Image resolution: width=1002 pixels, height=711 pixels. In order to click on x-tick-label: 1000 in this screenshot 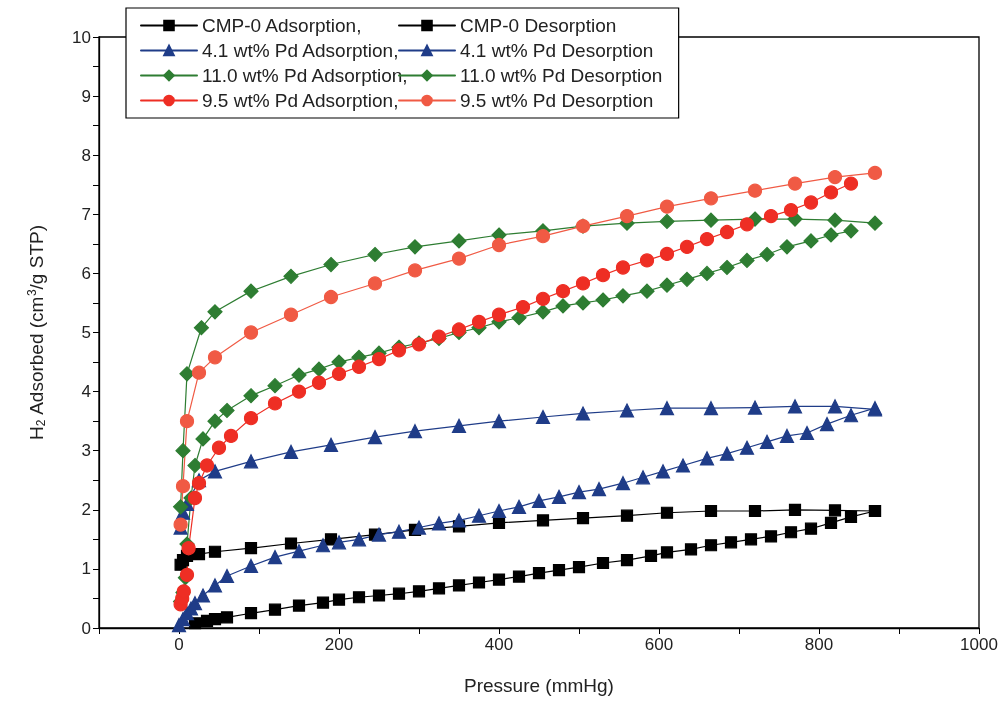, I will do `click(979, 644)`.